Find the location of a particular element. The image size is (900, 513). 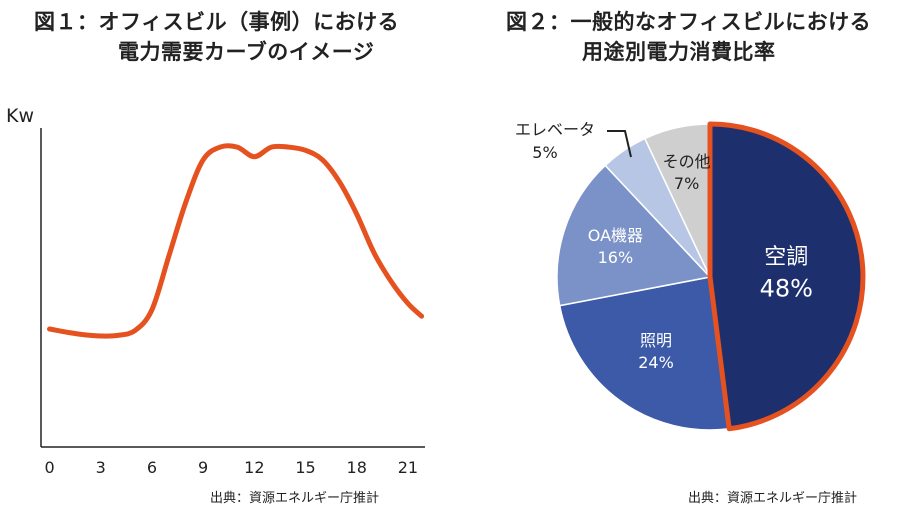

pie-label: 空調 is located at coordinates (786, 257).